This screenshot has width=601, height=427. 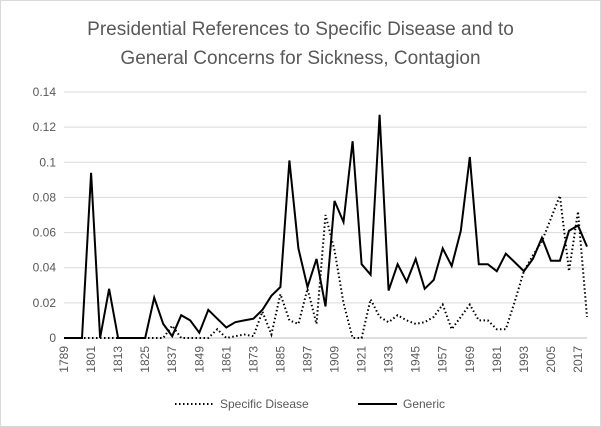 I want to click on x-tick-label: 1825, so click(x=145, y=359).